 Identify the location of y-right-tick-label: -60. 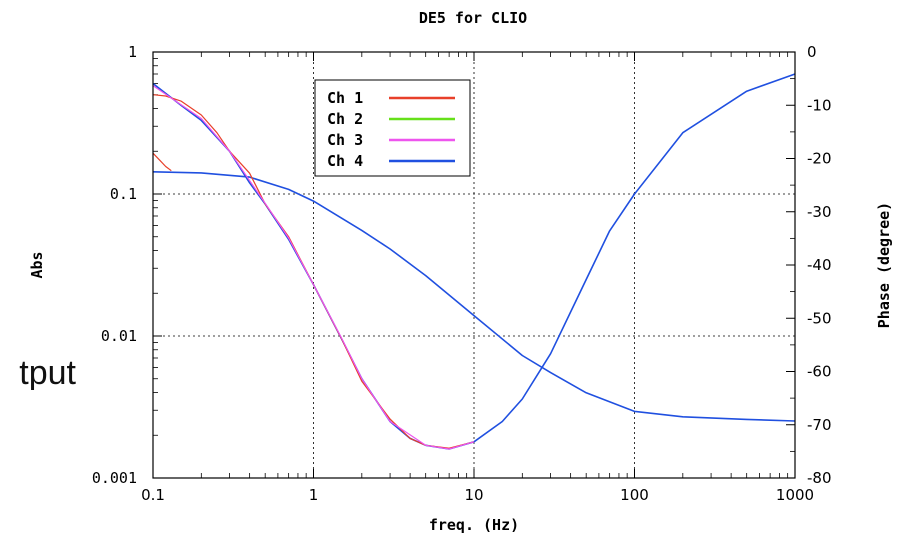
(819, 372).